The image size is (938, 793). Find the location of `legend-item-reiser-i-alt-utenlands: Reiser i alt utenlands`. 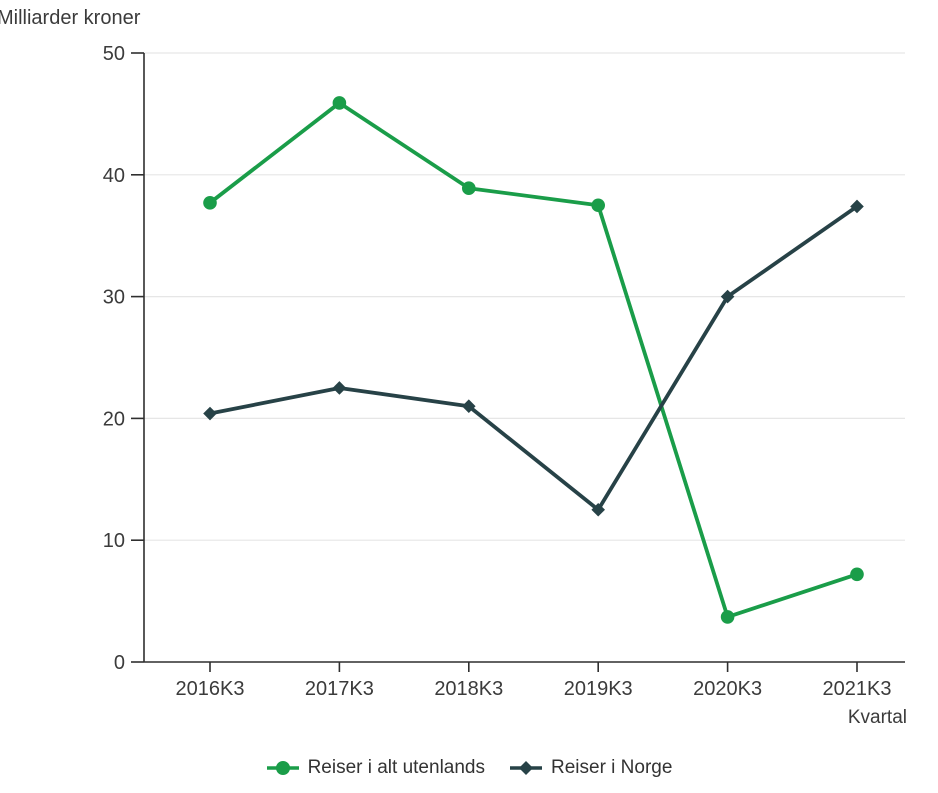

legend-item-reiser-i-alt-utenlands: Reiser i alt utenlands is located at coordinates (375, 768).